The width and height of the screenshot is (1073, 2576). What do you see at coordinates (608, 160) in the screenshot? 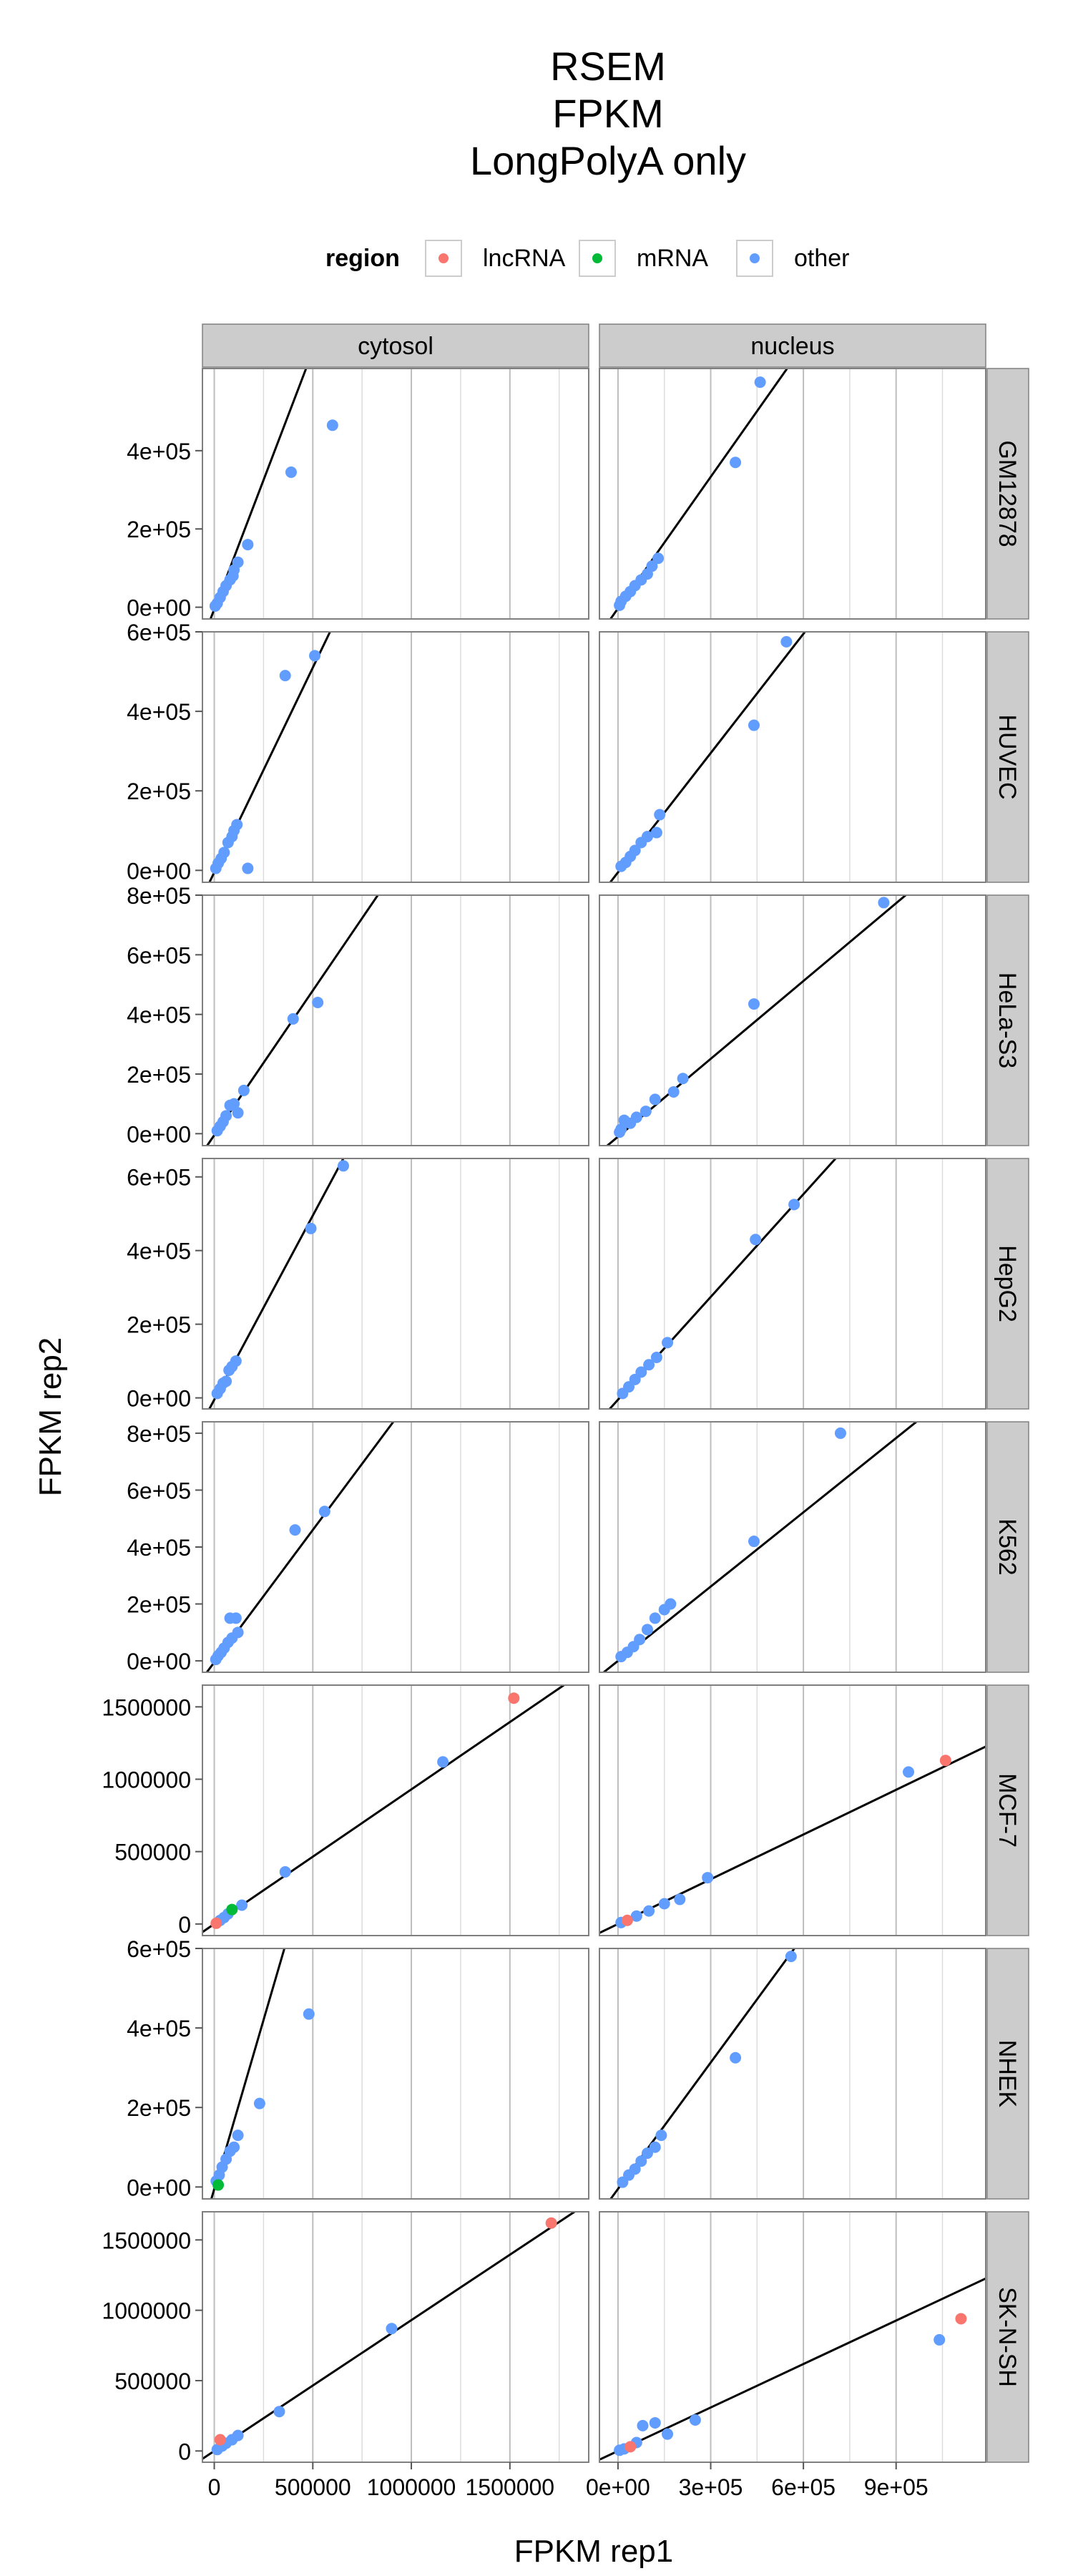
I see `chart-title-line-3: LongPolyA only` at bounding box center [608, 160].